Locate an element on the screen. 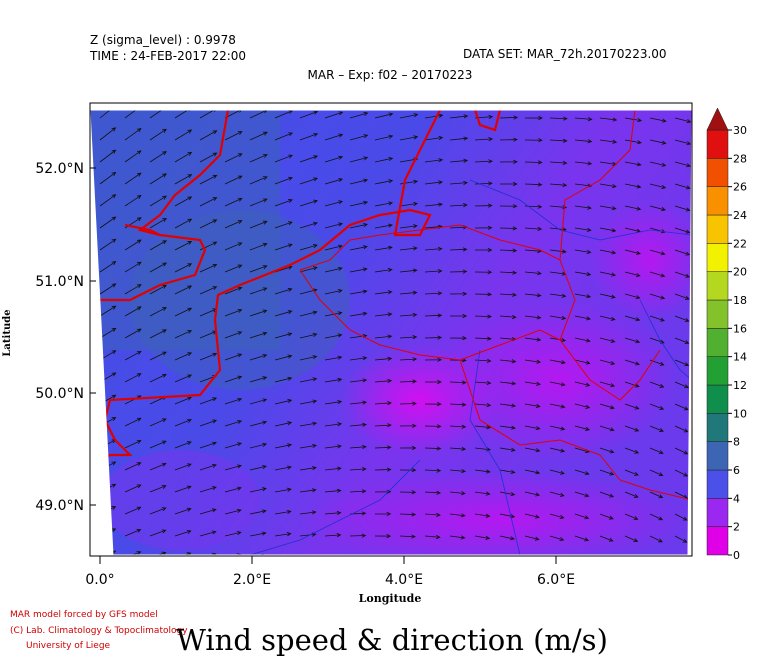  colorbar-tick-label: 22 is located at coordinates (740, 243).